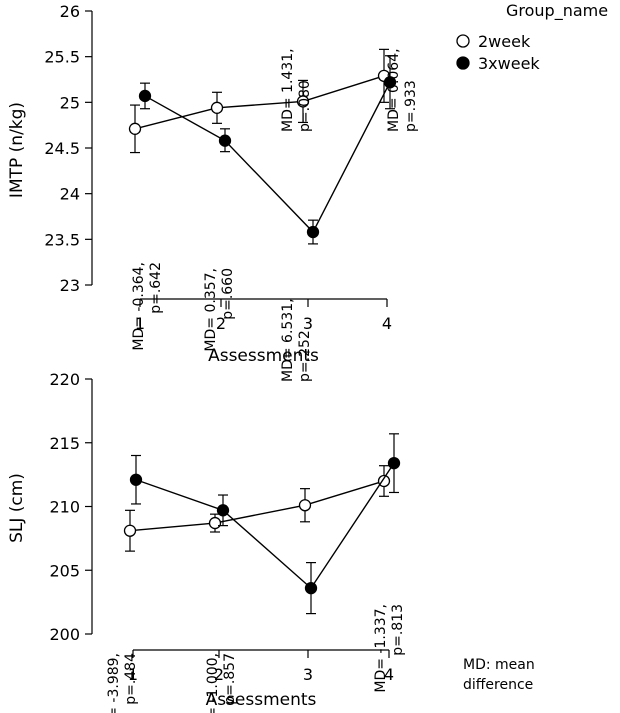  What do you see at coordinates (504, 41) in the screenshot?
I see `legend-label-2week: 2week` at bounding box center [504, 41].